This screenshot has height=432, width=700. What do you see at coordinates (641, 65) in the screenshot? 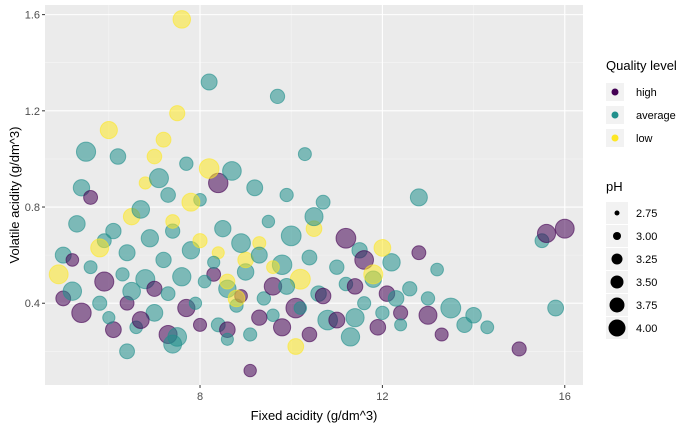
I see `color-legend-title: Quality level` at bounding box center [641, 65].